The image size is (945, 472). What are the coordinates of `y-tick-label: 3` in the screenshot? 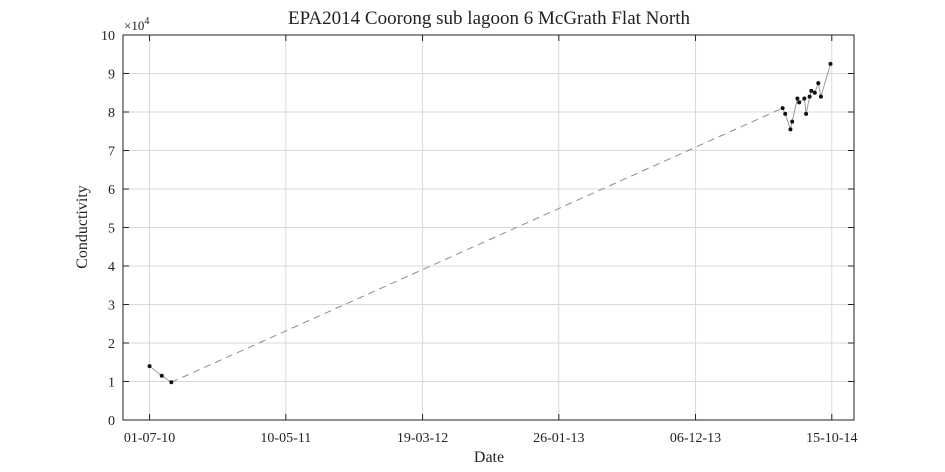 It's located at (111, 306).